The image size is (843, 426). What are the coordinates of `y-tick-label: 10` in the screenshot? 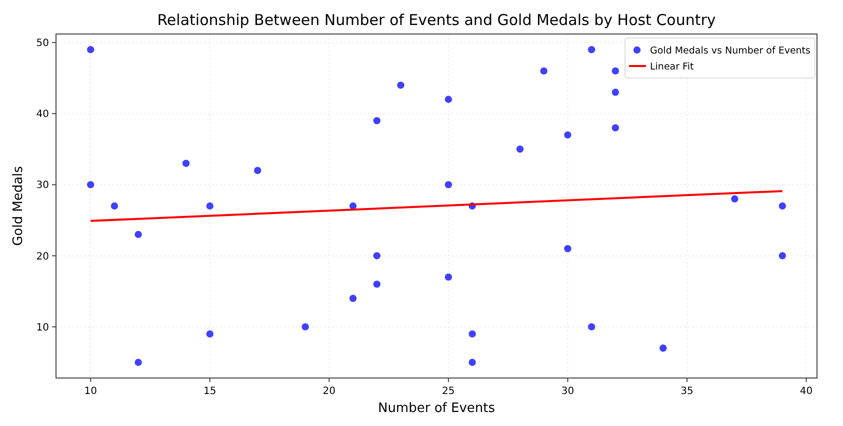 It's located at (42, 328).